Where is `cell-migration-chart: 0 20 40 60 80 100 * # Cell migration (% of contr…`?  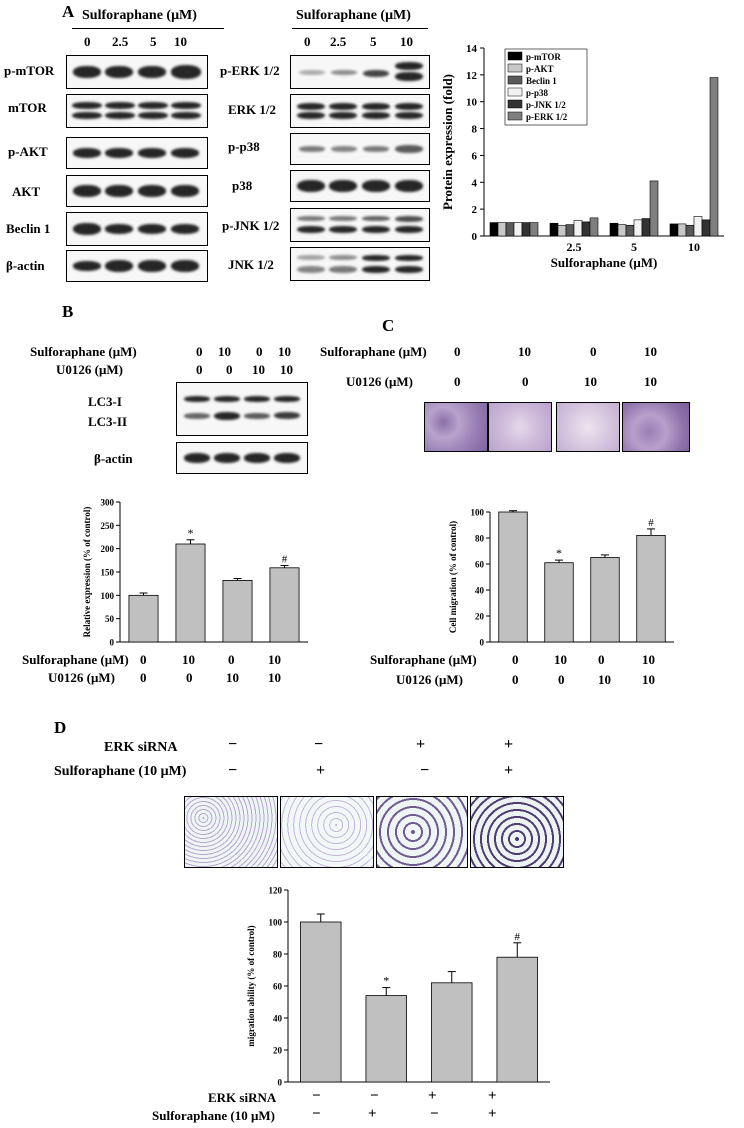 cell-migration-chart: 0 20 40 60 80 100 * # Cell migration (% of contr… is located at coordinates (561, 578).